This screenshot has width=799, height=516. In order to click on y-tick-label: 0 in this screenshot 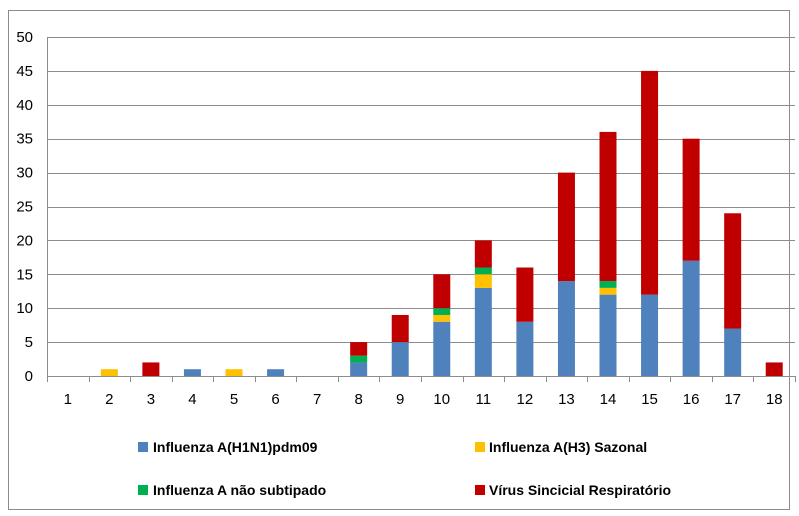, I will do `click(29, 376)`.